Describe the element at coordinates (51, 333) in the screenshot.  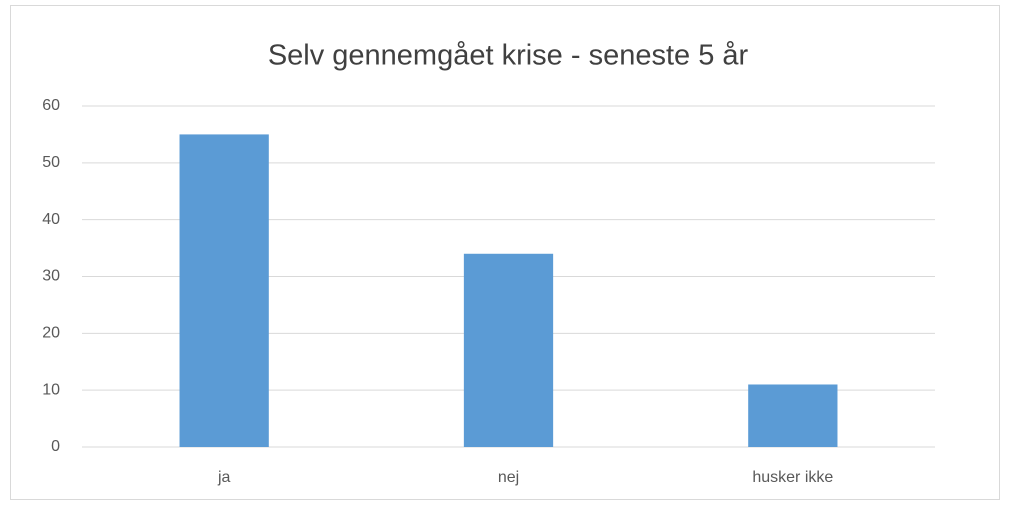
I see `y-tick-label: 20` at that location.